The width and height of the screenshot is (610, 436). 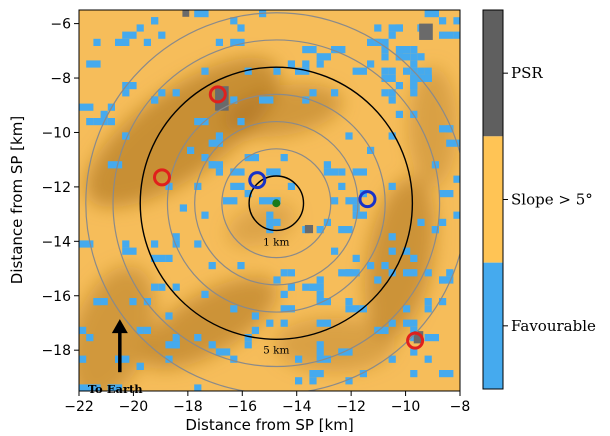 What do you see at coordinates (64, 79) in the screenshot?
I see `y-tick: −8` at bounding box center [64, 79].